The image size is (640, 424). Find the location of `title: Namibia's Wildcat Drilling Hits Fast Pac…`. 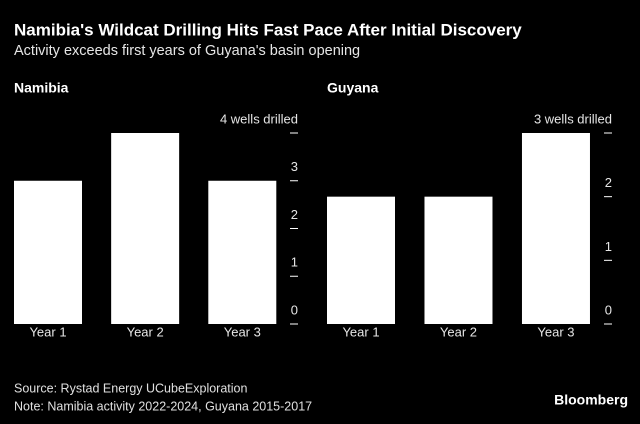

title: Namibia's Wildcat Drilling Hits Fast Pac… is located at coordinates (268, 29).